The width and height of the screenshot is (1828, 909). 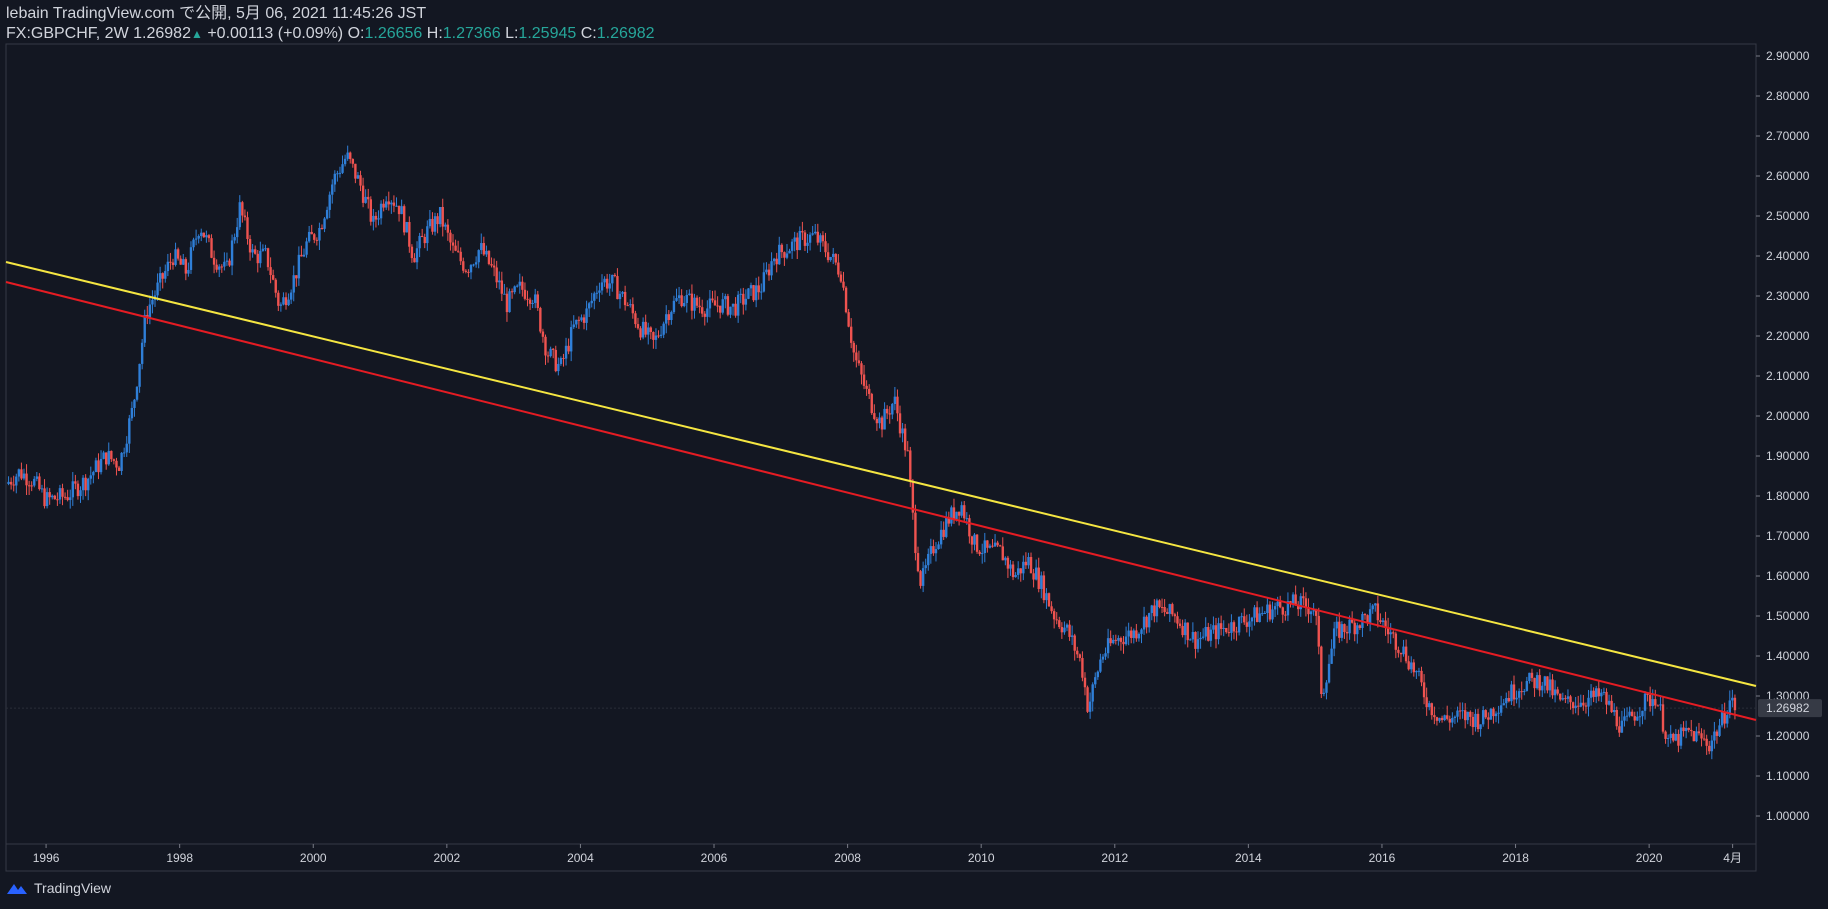 What do you see at coordinates (1788, 376) in the screenshot?
I see `price-tick-label: 2.10000` at bounding box center [1788, 376].